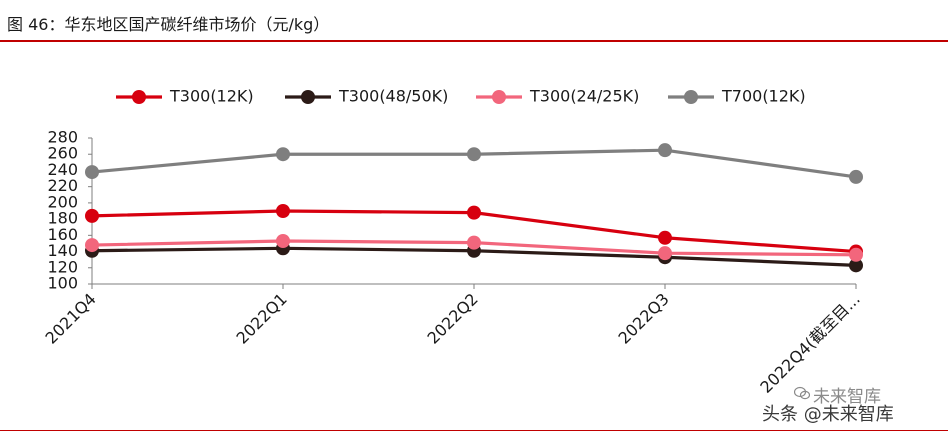 This screenshot has width=948, height=436. What do you see at coordinates (393, 96) in the screenshot?
I see `legend-label: T300(48/50K)` at bounding box center [393, 96].